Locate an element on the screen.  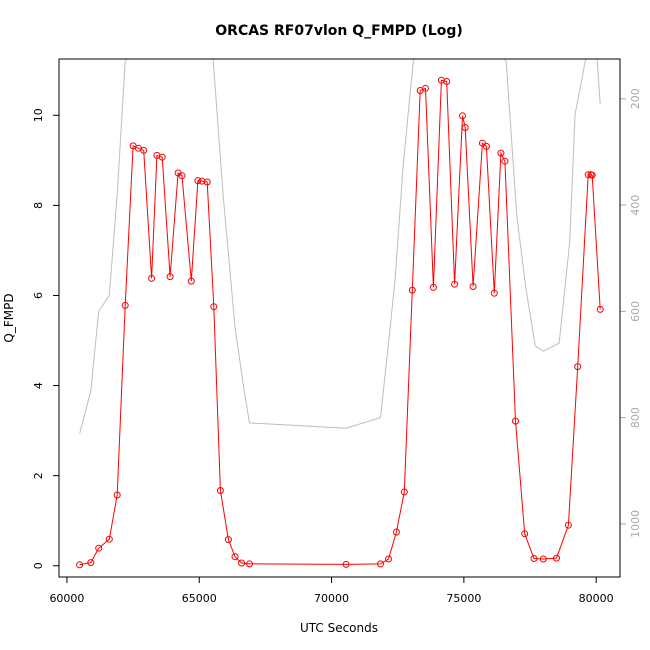
y-tick-label: 4 is located at coordinates (38, 385).